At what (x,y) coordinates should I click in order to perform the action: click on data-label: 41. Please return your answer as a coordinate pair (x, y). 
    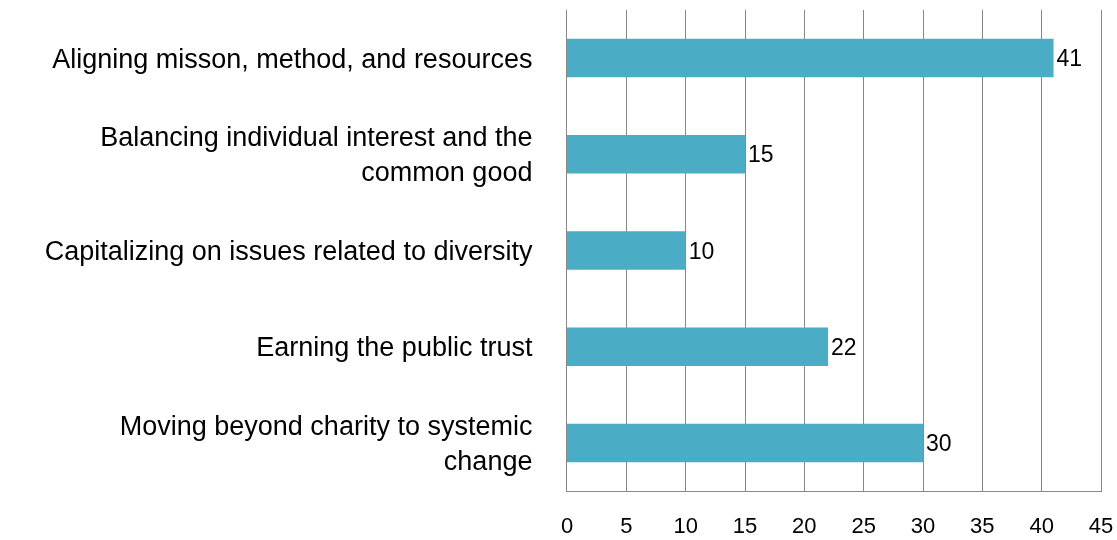
    Looking at the image, I should click on (1069, 58).